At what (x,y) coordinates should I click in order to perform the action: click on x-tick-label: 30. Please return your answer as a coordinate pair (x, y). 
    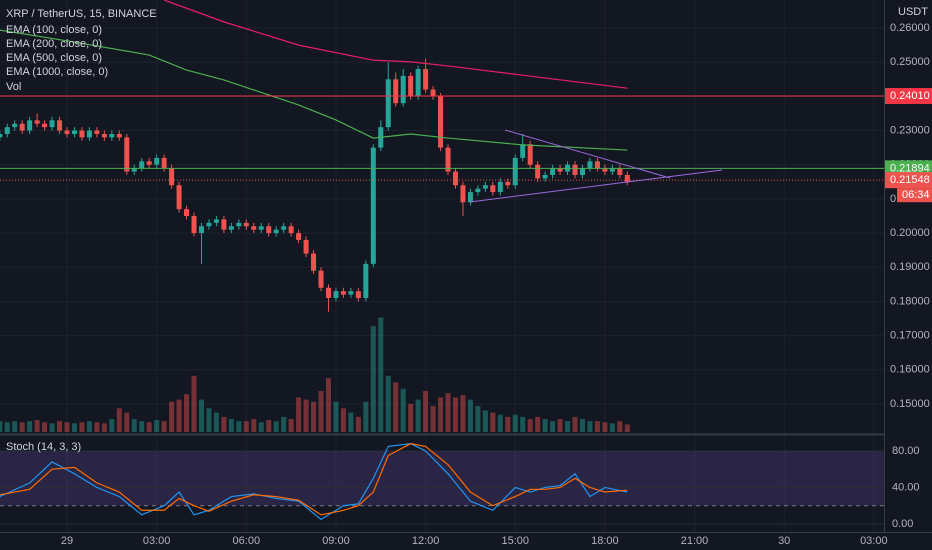
    Looking at the image, I should click on (784, 541).